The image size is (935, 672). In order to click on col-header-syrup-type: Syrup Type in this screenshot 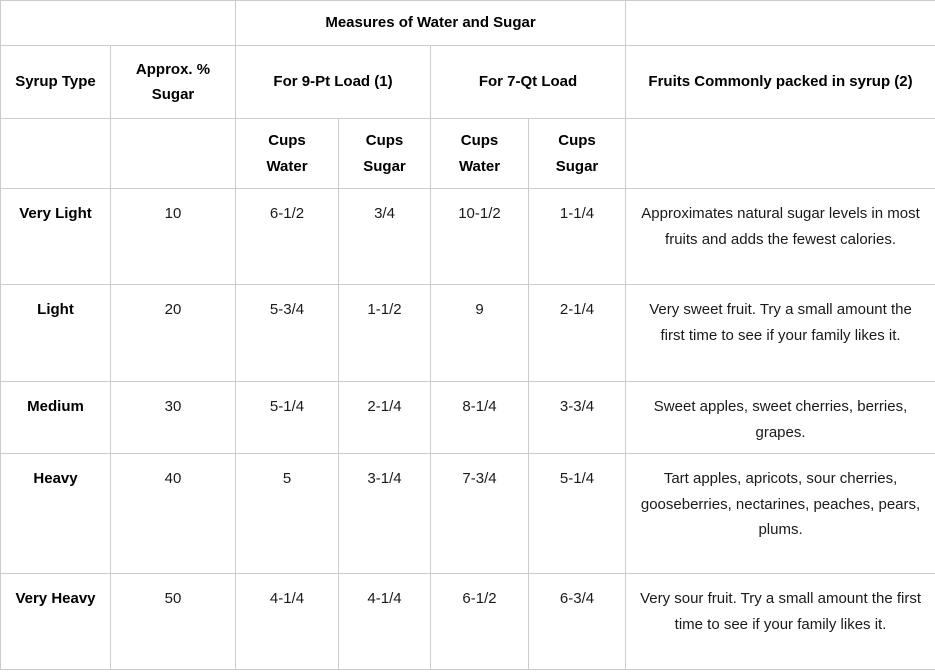, I will do `click(55, 82)`.